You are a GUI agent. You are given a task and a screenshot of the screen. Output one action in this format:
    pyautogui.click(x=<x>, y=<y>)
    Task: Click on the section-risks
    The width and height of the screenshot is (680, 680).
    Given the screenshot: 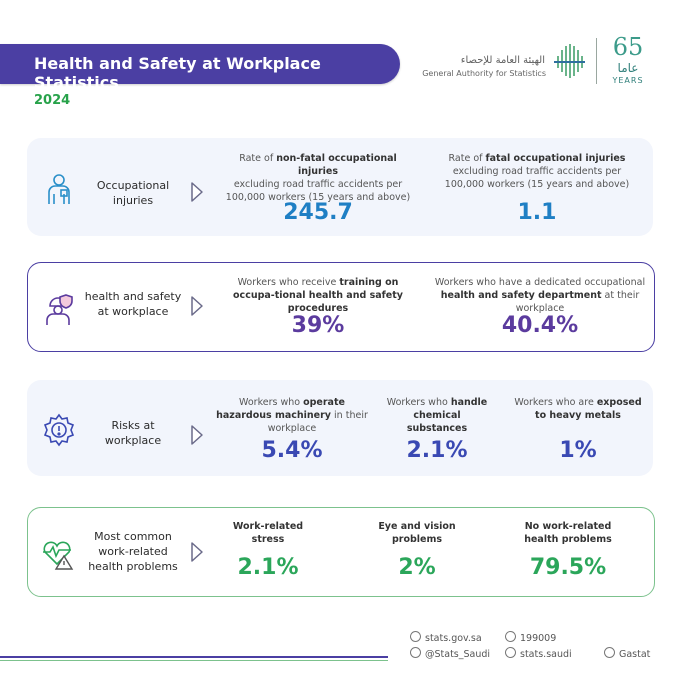 What is the action you would take?
    pyautogui.click(x=340, y=428)
    